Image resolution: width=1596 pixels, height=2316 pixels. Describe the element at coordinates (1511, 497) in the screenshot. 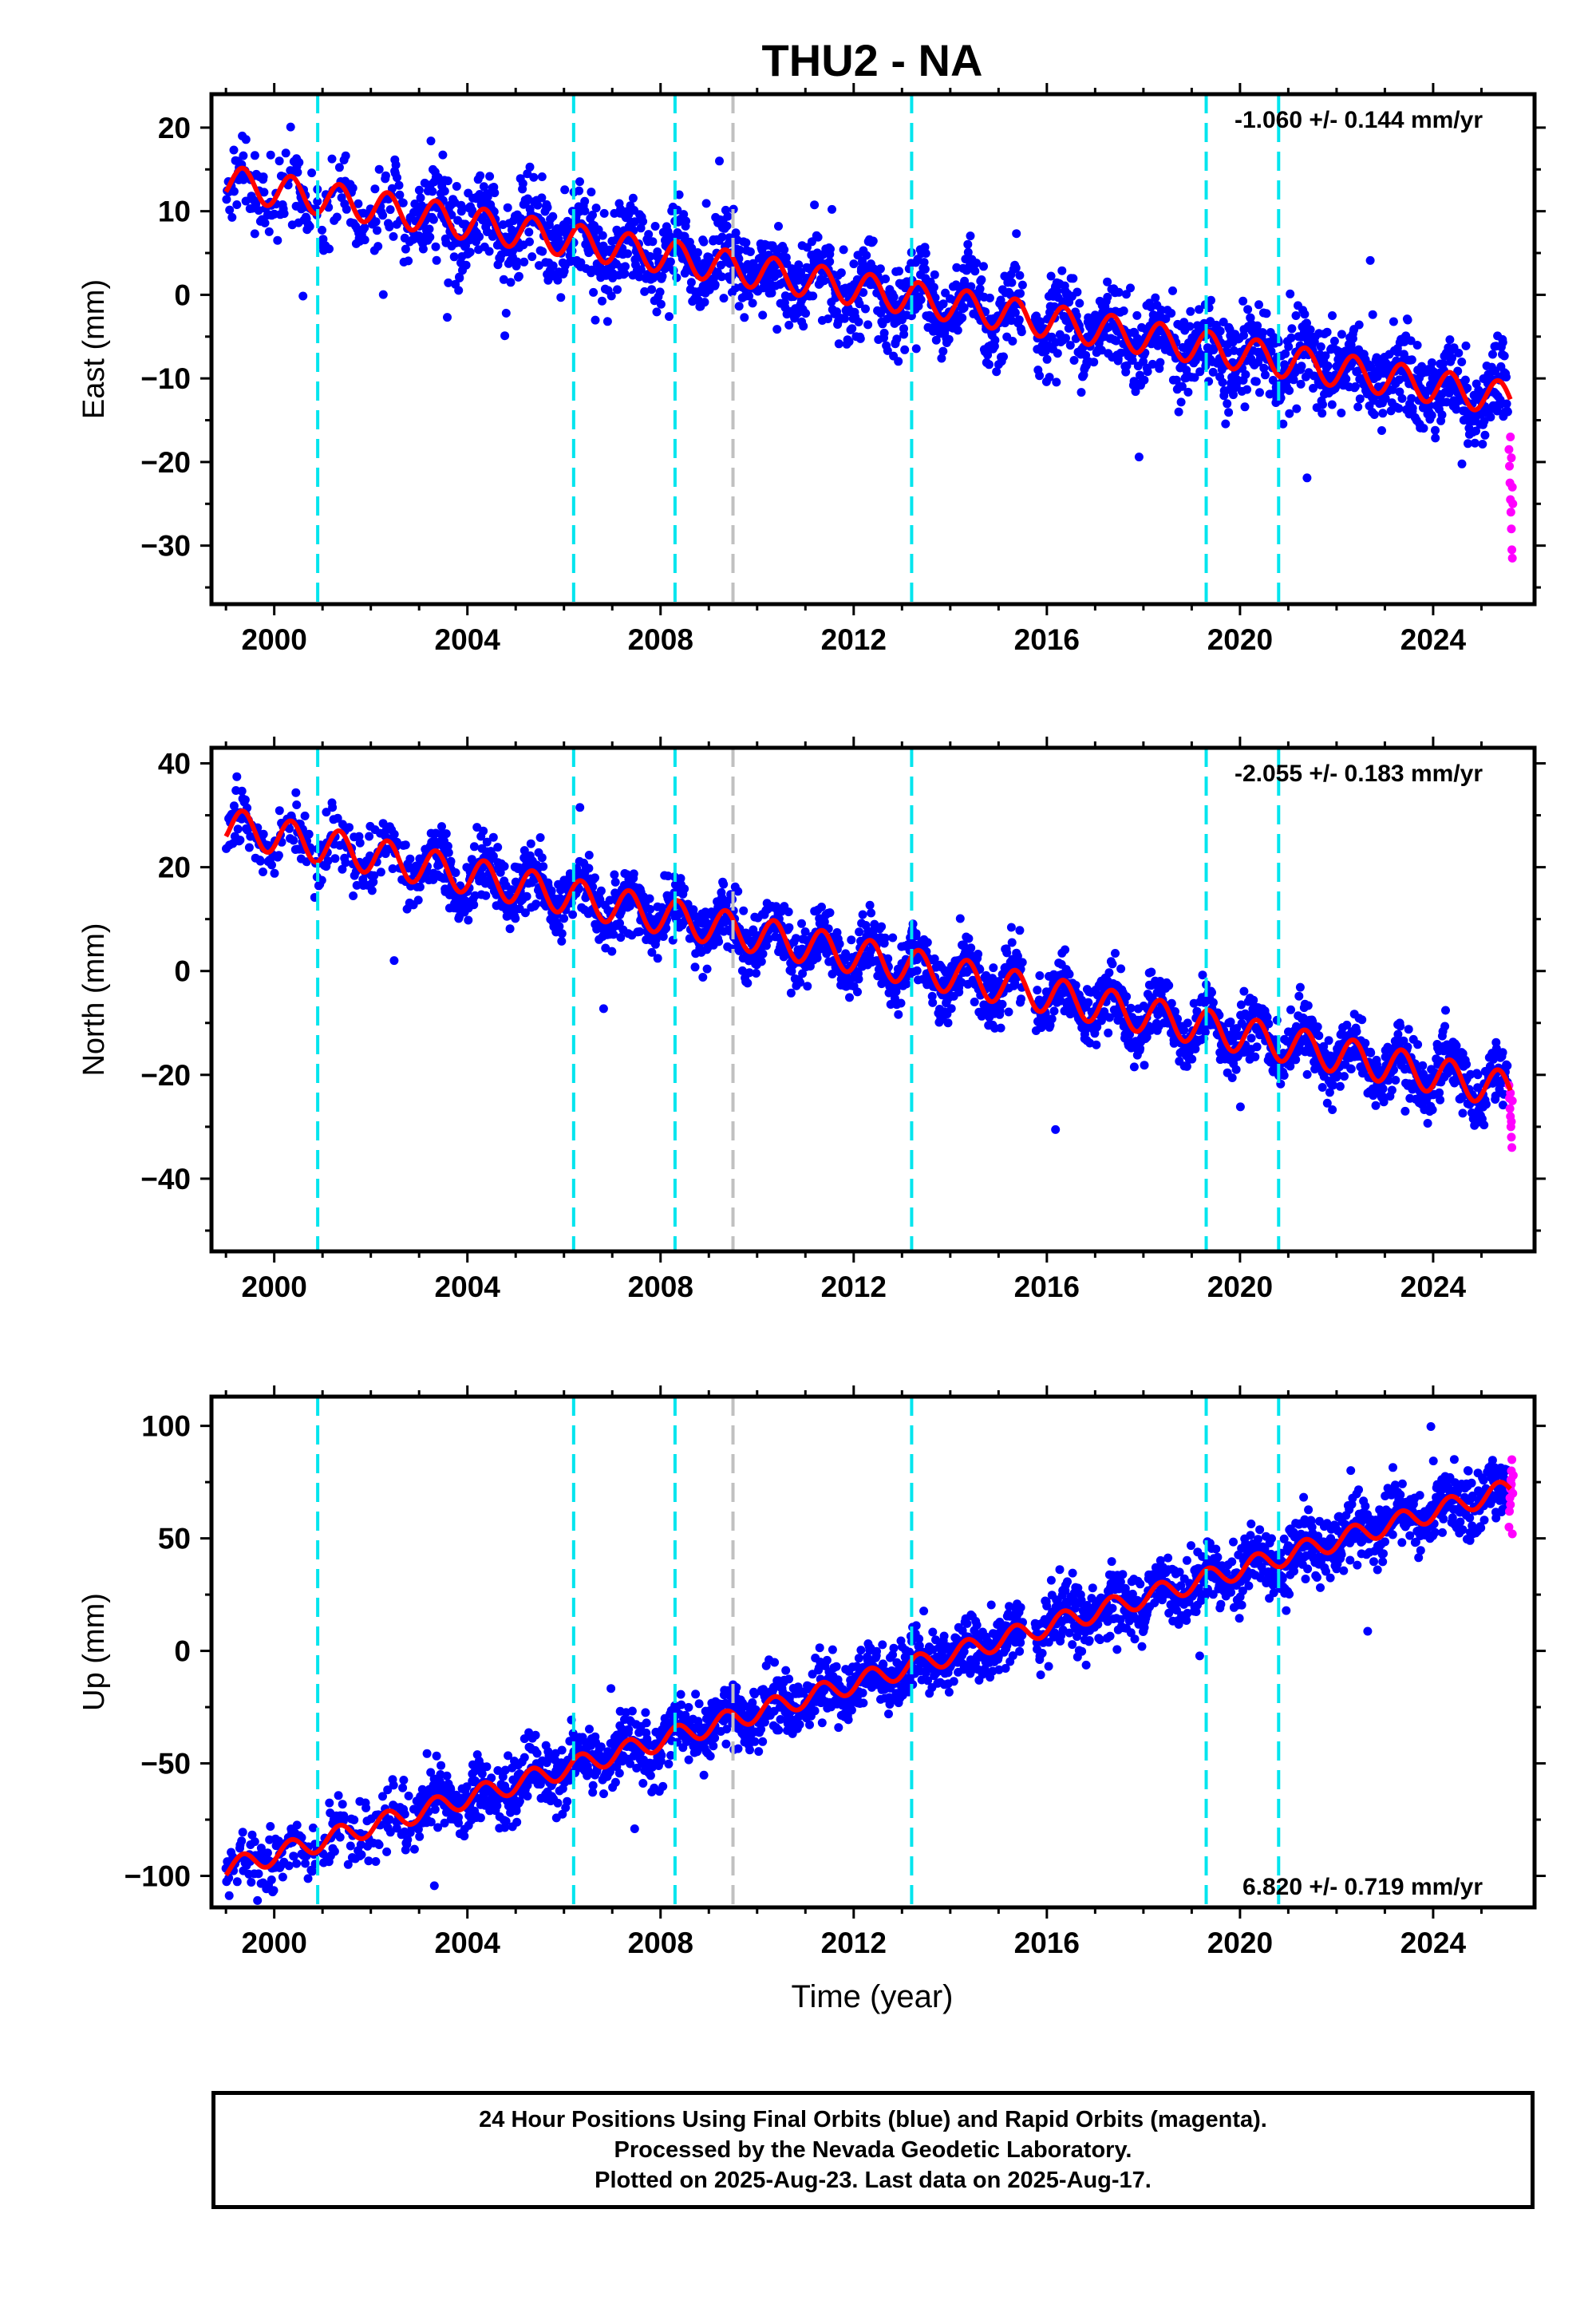

I see `rapid-orbit-points` at that location.